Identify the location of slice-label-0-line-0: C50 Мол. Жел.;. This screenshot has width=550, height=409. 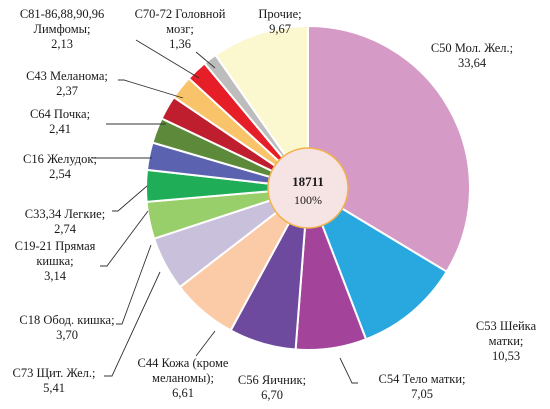
(472, 48).